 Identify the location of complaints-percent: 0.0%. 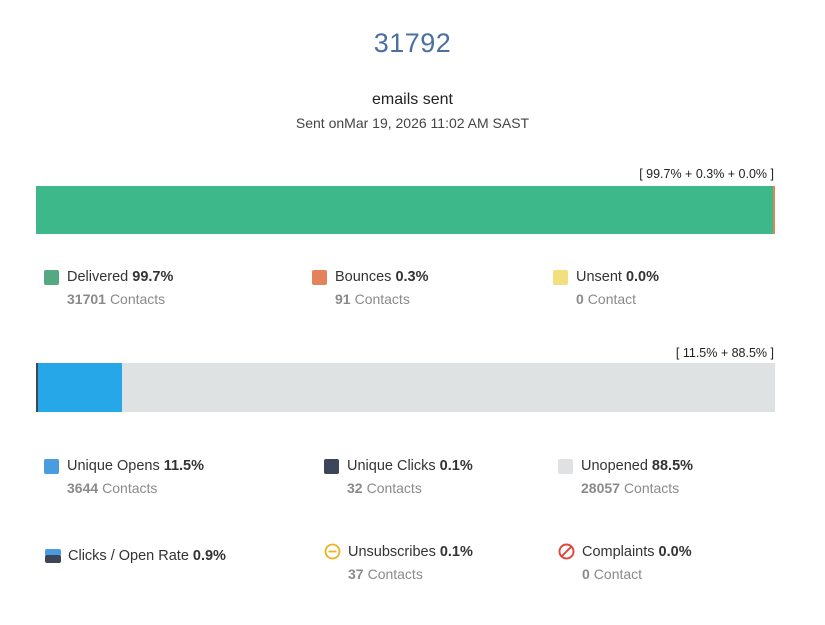
(675, 551).